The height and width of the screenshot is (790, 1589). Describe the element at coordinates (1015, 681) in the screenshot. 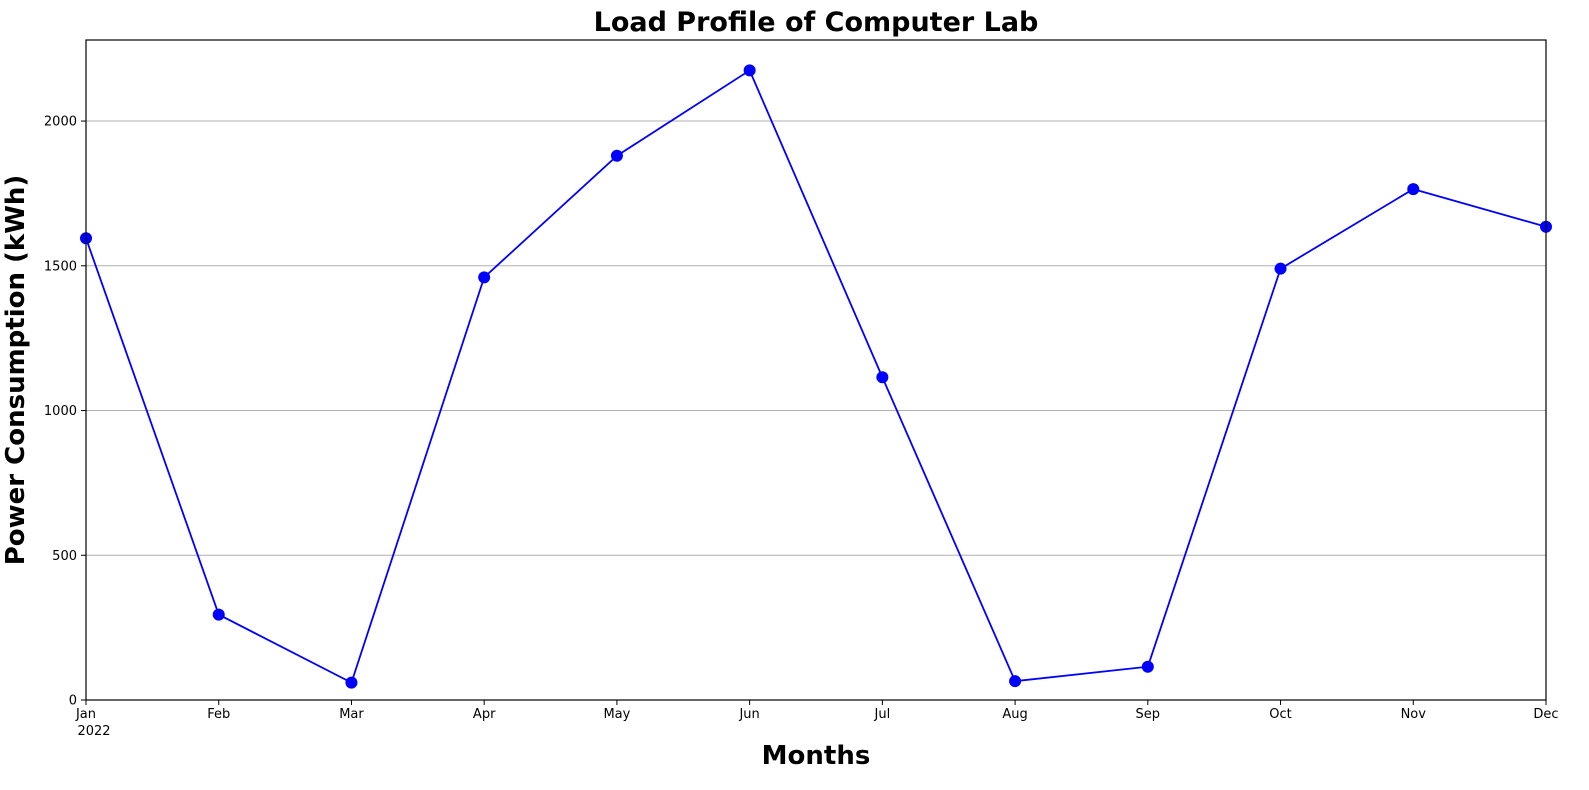

I see `data-point-aug` at that location.